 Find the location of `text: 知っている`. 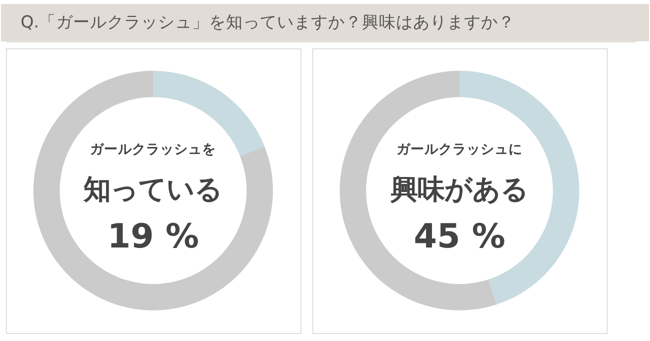

text: 知っている is located at coordinates (152, 189).